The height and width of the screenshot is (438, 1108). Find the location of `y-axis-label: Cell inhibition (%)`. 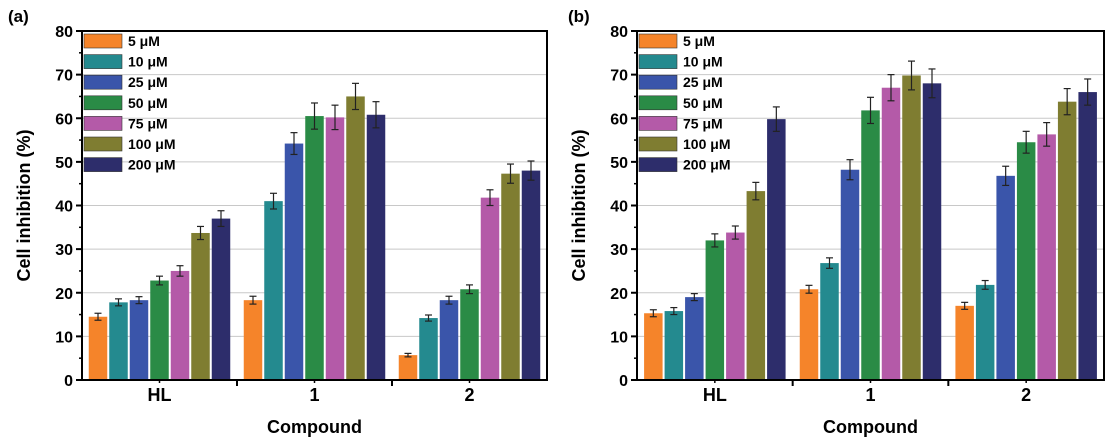

y-axis-label: Cell inhibition (%) is located at coordinates (24, 206).